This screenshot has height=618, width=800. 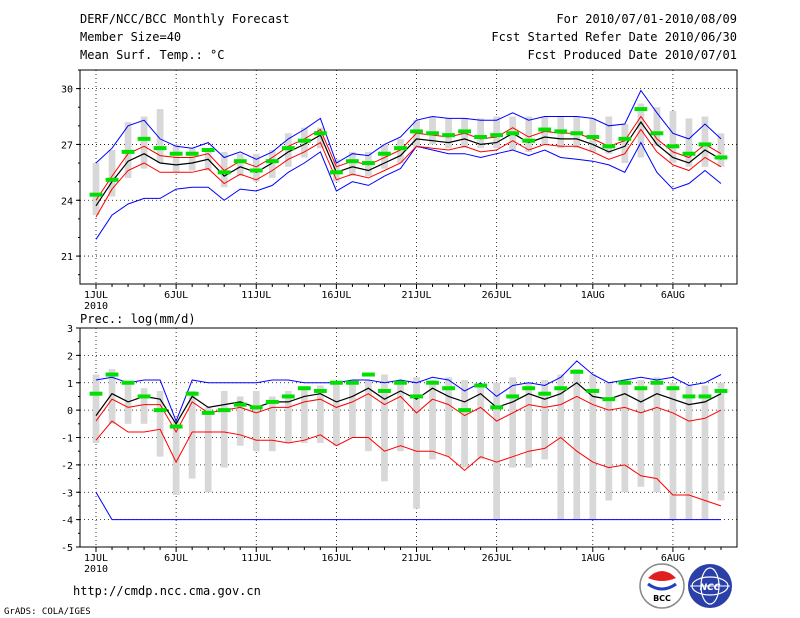 What do you see at coordinates (67, 201) in the screenshot?
I see `y-tick-label-1: 24` at bounding box center [67, 201].